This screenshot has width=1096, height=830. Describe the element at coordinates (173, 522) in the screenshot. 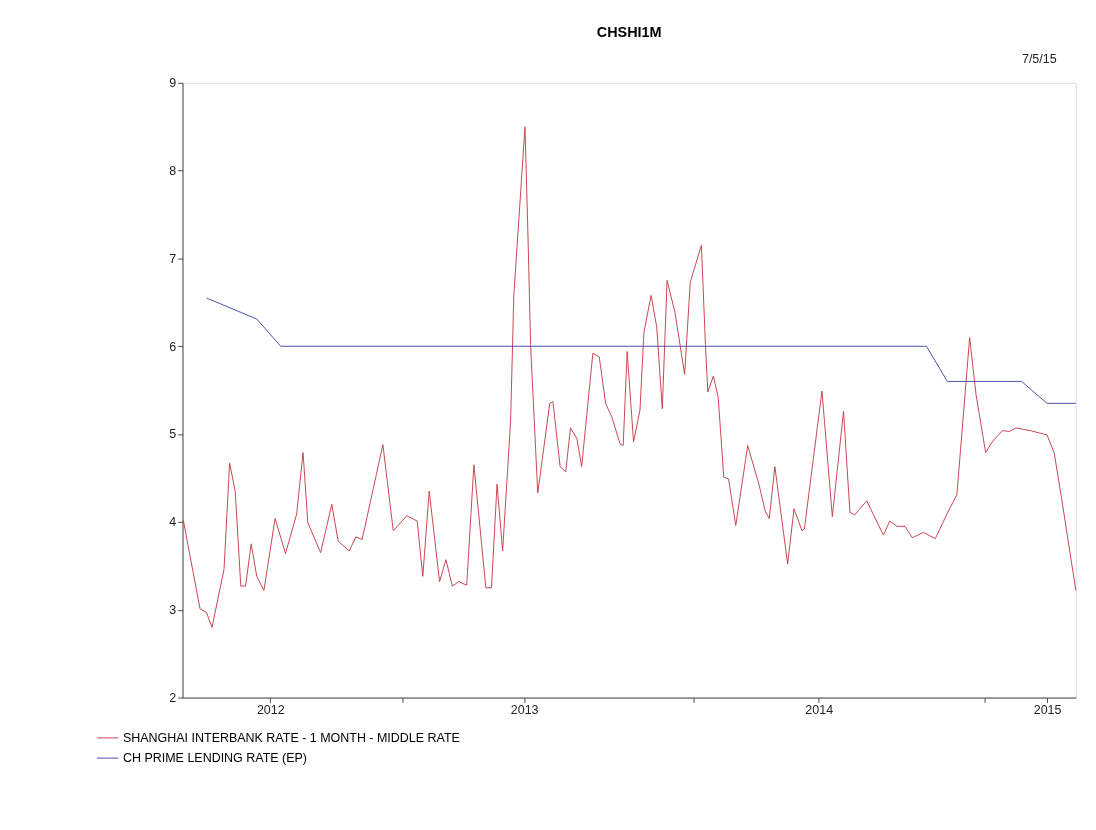

I see `y-tick-label: 4` at that location.